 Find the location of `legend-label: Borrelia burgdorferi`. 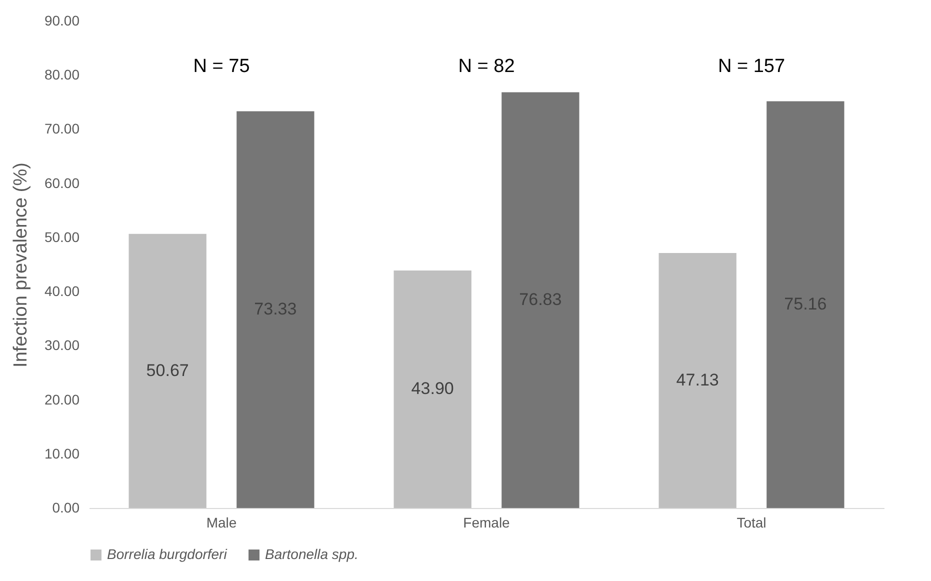

legend-label: Borrelia burgdorferi is located at coordinates (167, 554).